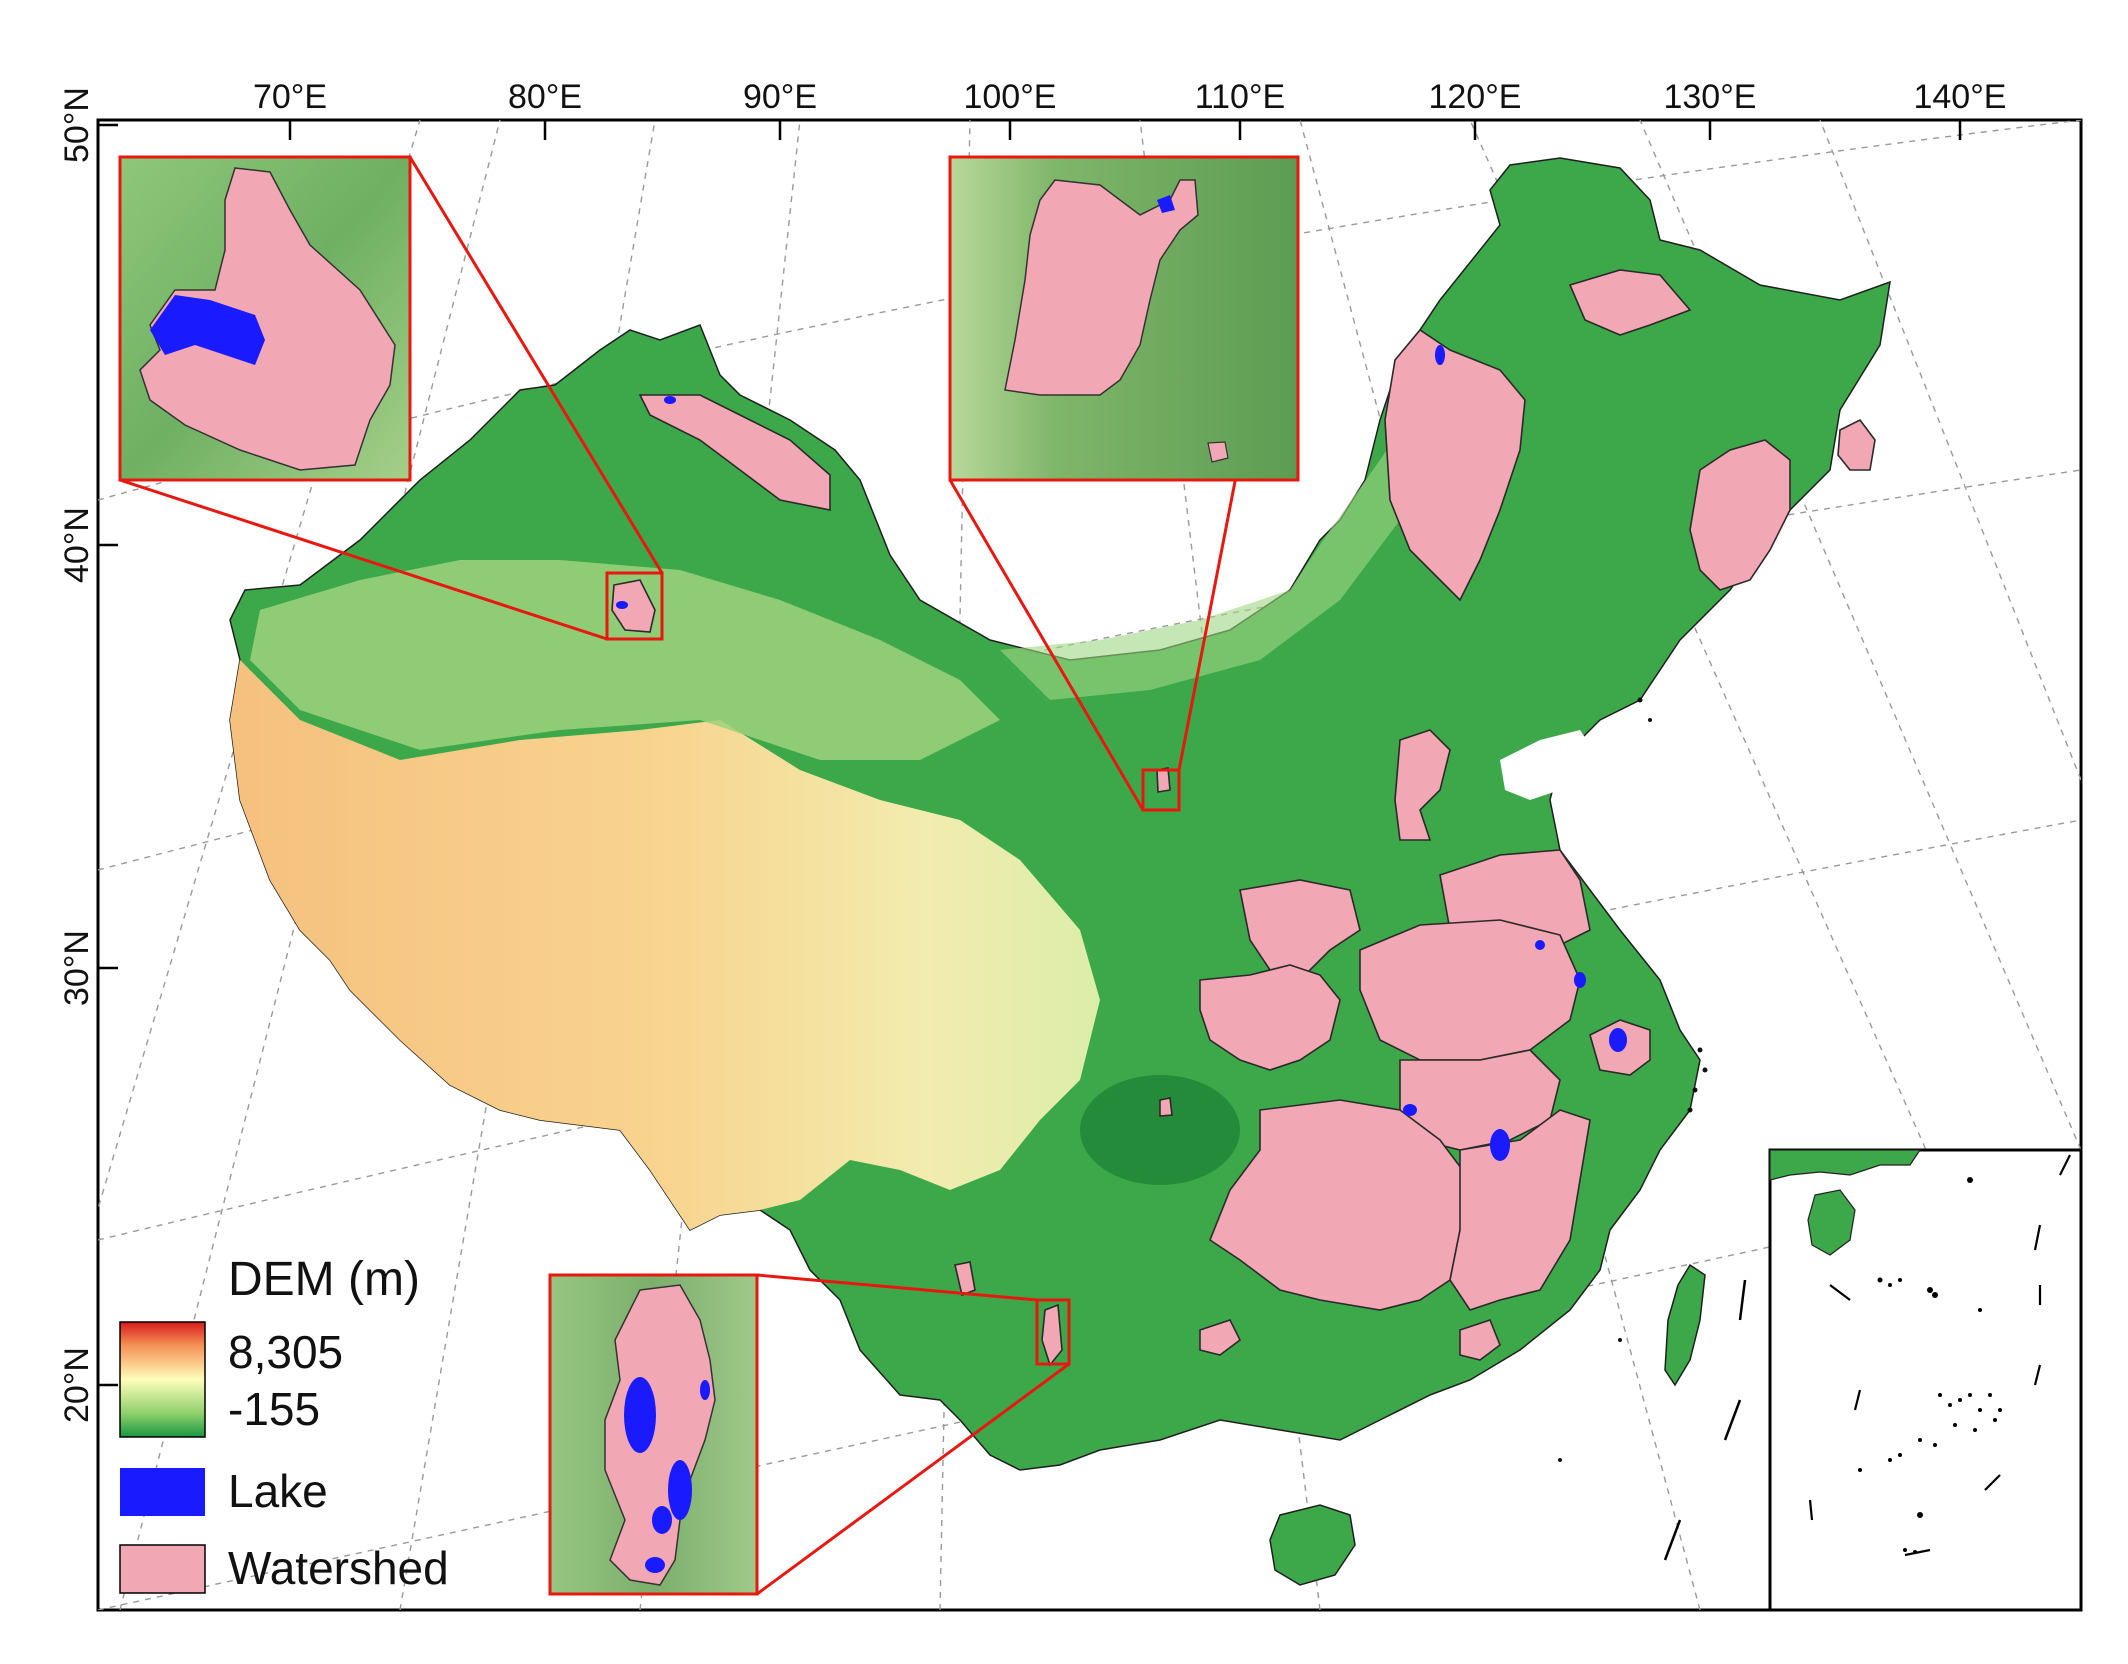  I want to click on inset-yunnan-watershed, so click(660, 1435).